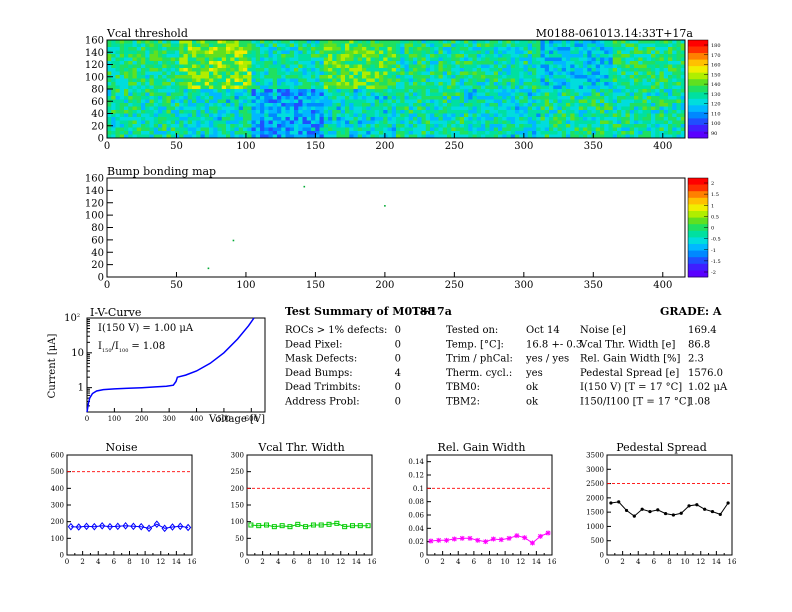 The height and width of the screenshot is (612, 792). I want to click on y-tick-label: 600, so click(57, 456).